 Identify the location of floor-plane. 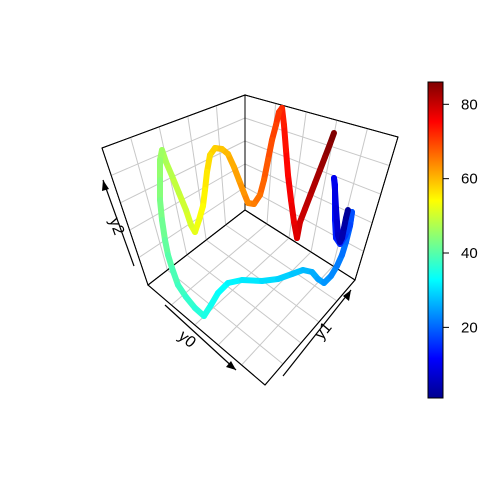
(251, 297).